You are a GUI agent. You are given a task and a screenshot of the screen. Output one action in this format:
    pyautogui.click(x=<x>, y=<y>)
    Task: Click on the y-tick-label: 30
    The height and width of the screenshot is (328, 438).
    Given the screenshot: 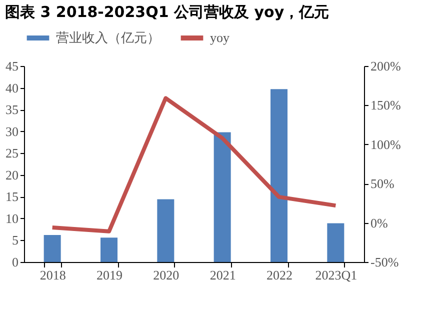 What is the action you would take?
    pyautogui.click(x=12, y=131)
    